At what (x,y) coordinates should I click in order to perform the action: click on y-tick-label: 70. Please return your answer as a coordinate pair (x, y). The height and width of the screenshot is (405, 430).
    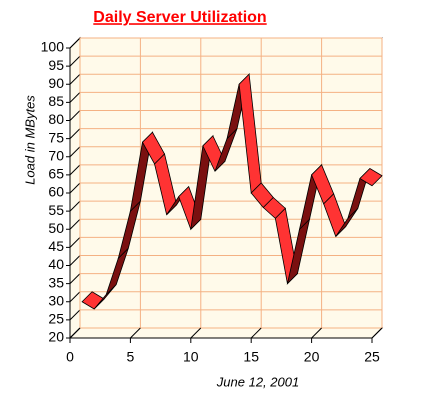
    Looking at the image, I should click on (56, 155).